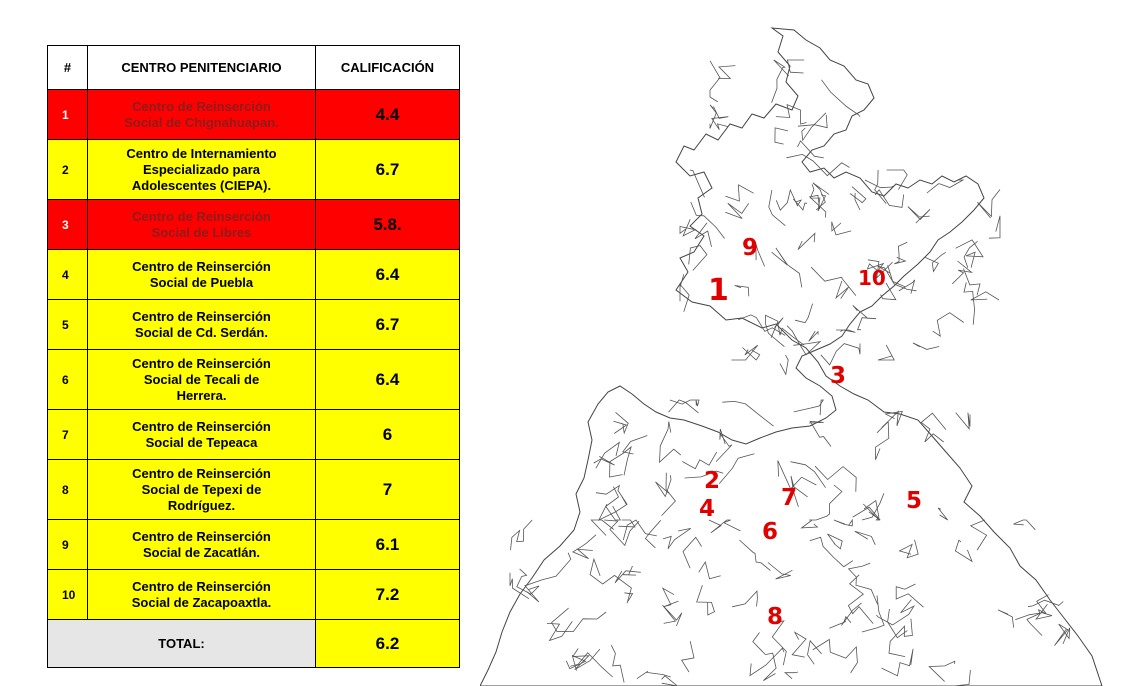  Describe the element at coordinates (770, 532) in the screenshot. I see `map-label-6: 6` at that location.